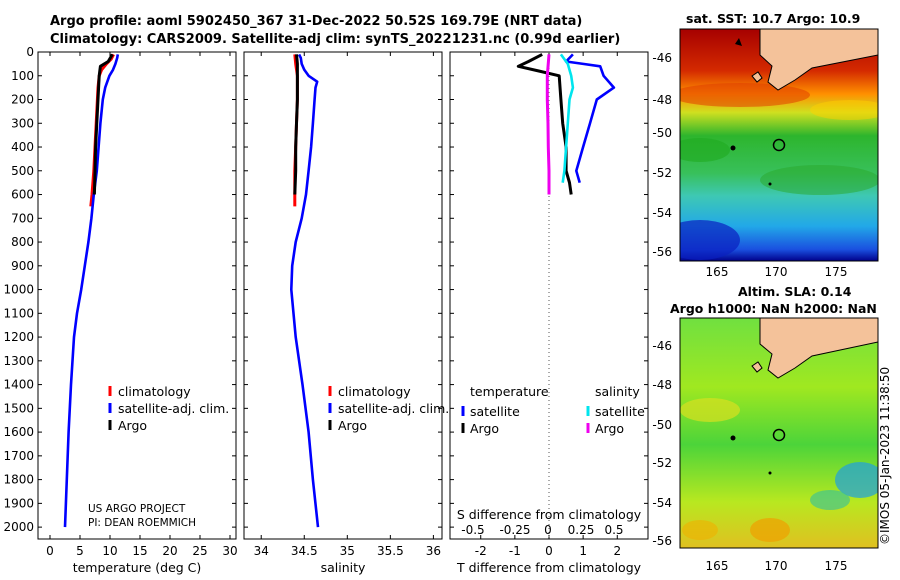  Describe the element at coordinates (515, 551) in the screenshot. I see `x-tick-label: -1` at that location.